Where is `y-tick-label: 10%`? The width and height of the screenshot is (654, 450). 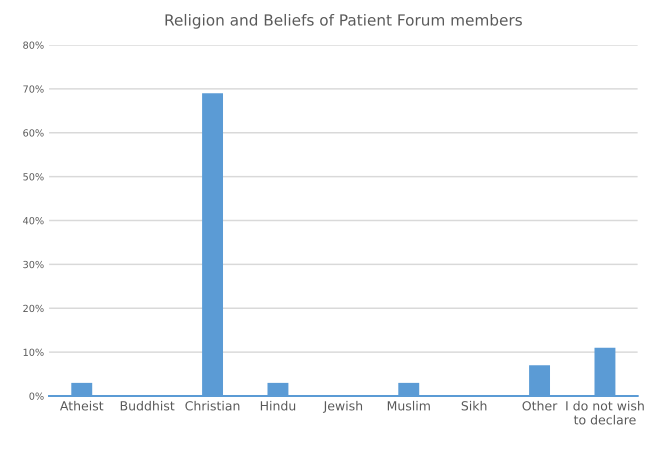
y-tick-label: 10% is located at coordinates (34, 352).